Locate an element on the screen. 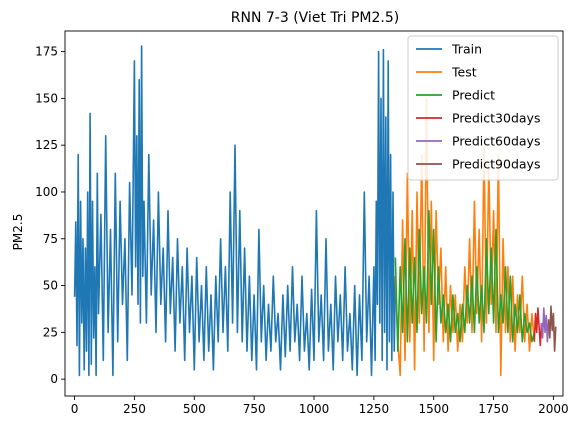 The width and height of the screenshot is (576, 428). x-tick-label: 250 is located at coordinates (134, 409).